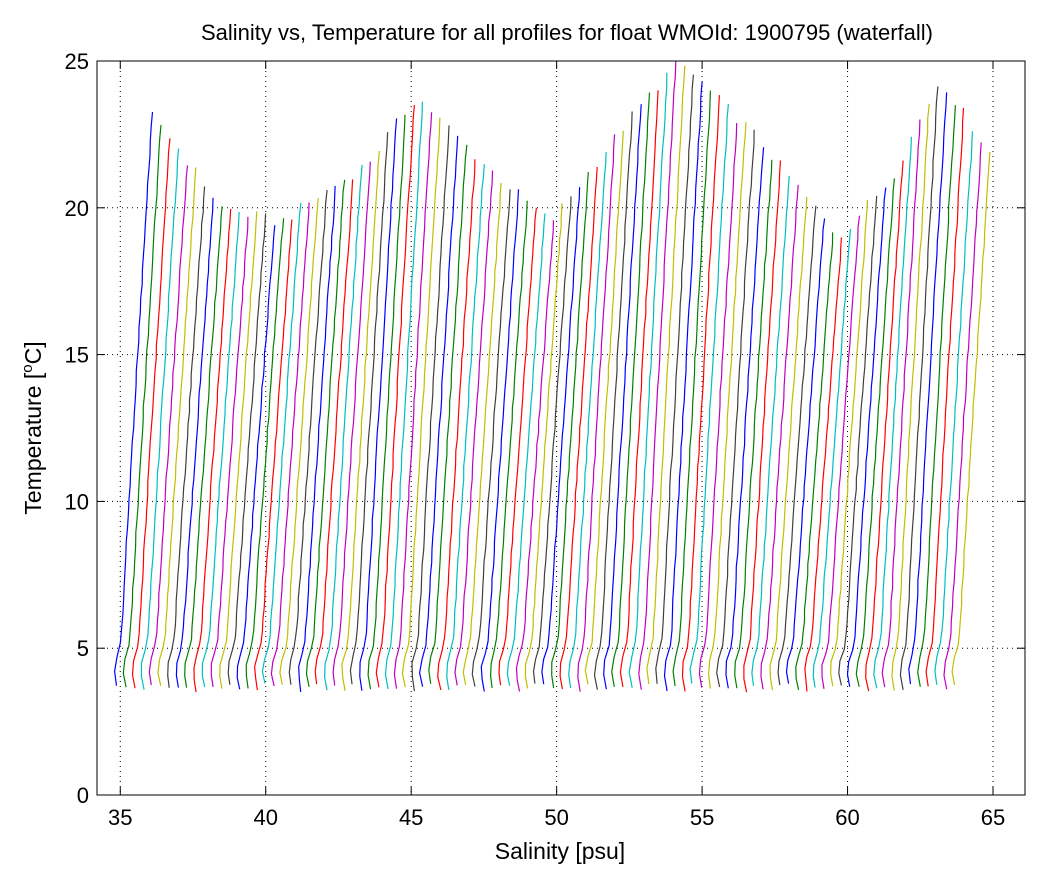 This screenshot has width=1054, height=871. Describe the element at coordinates (77, 61) in the screenshot. I see `y-tick-label: 25` at that location.